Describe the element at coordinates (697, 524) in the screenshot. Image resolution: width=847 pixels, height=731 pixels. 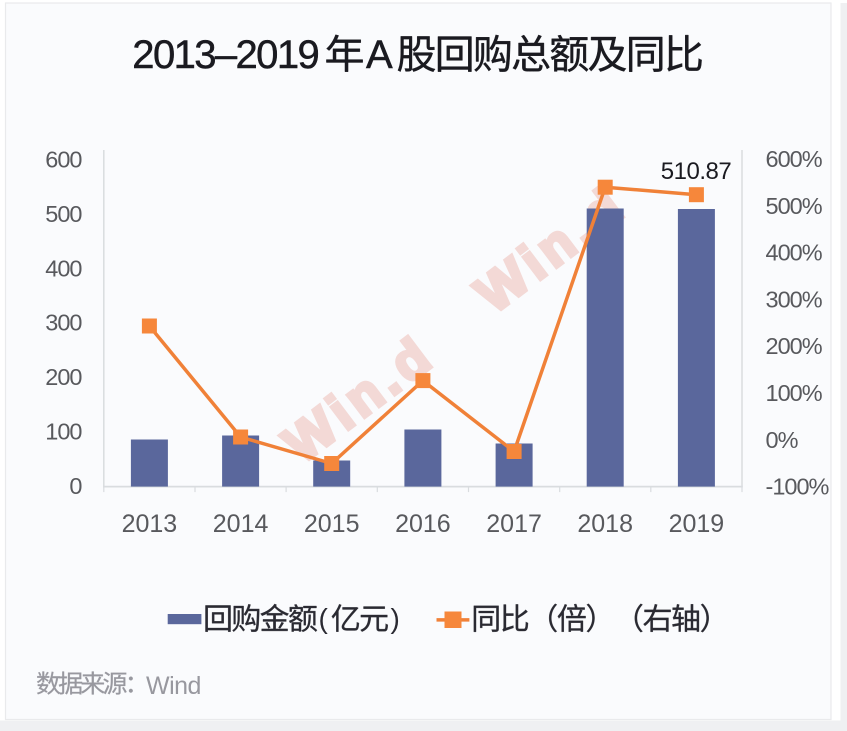
I see `svg-text: 2019` at that location.